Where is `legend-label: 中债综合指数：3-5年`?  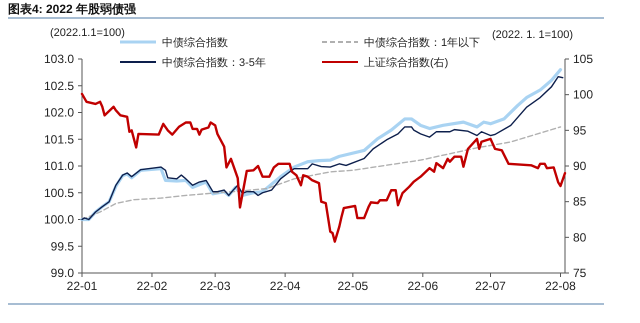 legend-label: 中债综合指数：3-5年 is located at coordinates (214, 62).